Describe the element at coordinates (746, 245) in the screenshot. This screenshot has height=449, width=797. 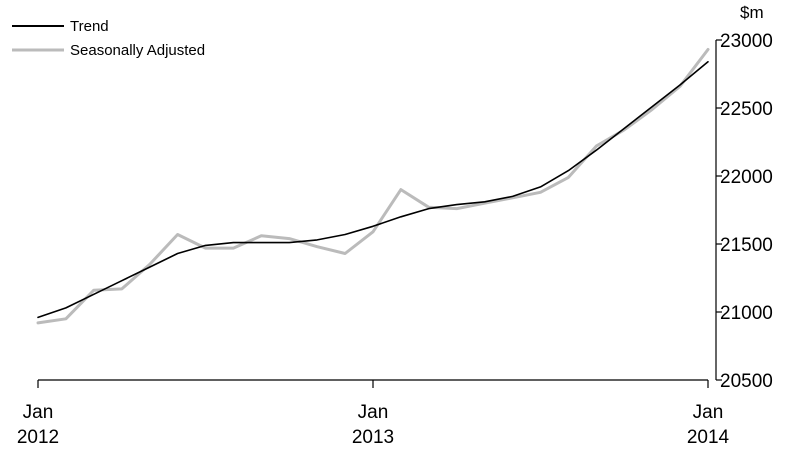
I see `y-tick-label-21500: 21500` at that location.